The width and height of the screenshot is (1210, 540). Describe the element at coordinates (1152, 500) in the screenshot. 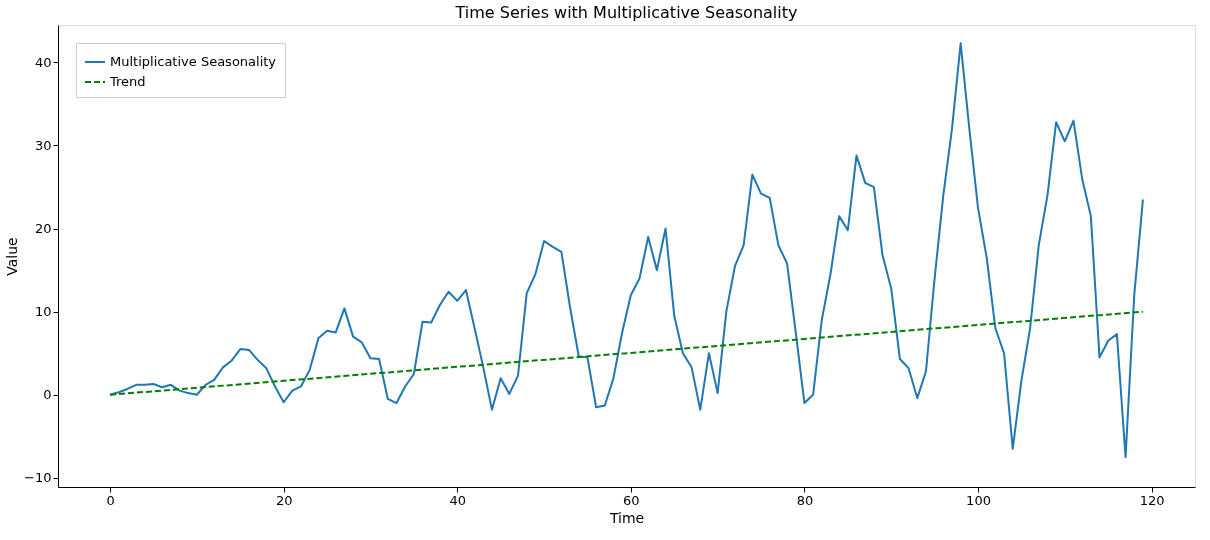

I see `x-tick-label: 120` at that location.